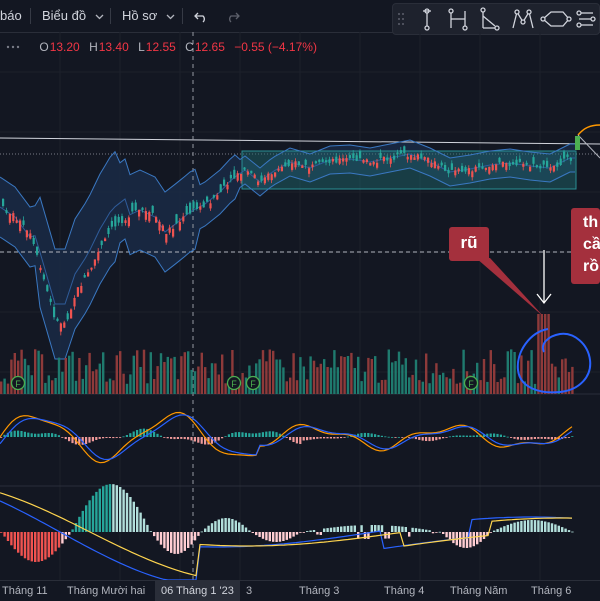 The height and width of the screenshot is (601, 600). I want to click on consolidation-rectangle, so click(409, 170).